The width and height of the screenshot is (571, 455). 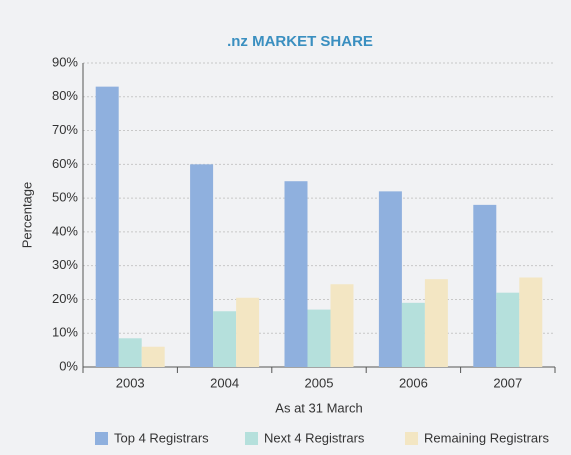 What do you see at coordinates (507, 382) in the screenshot?
I see `x-tick-label: 2007` at bounding box center [507, 382].